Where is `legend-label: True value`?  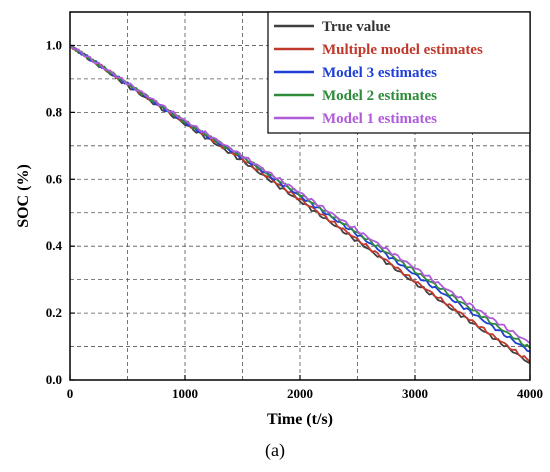 legend-label: True value is located at coordinates (356, 27).